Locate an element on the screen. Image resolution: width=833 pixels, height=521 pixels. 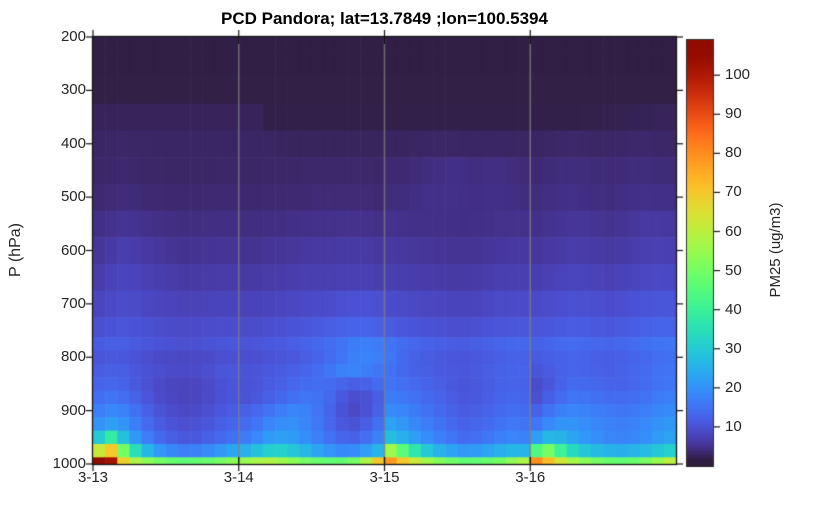
y-tick-label: 1000 is located at coordinates (69, 463).